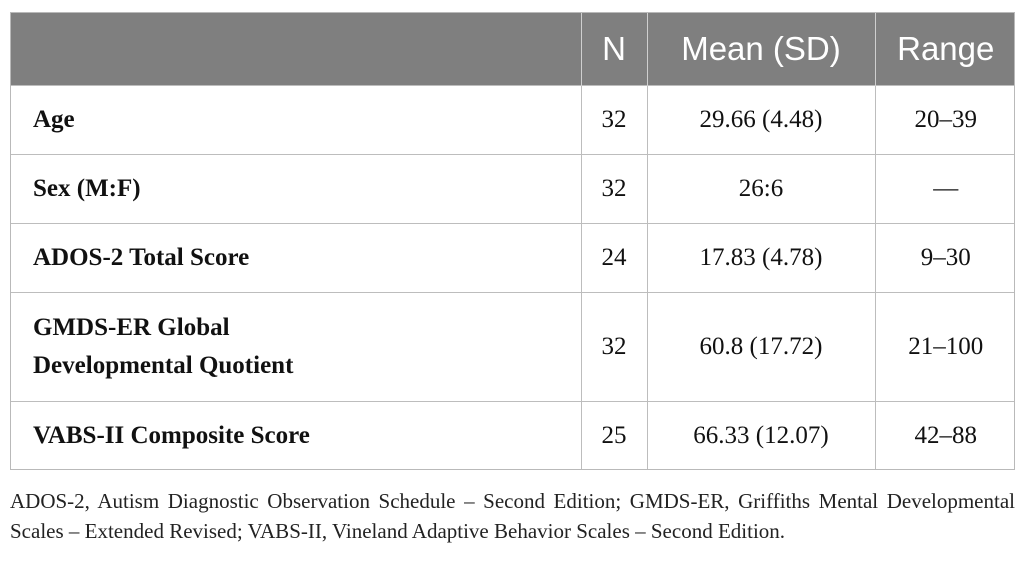  I want to click on row-label: GMDS-ER Global Developmental Quotient, so click(296, 347).